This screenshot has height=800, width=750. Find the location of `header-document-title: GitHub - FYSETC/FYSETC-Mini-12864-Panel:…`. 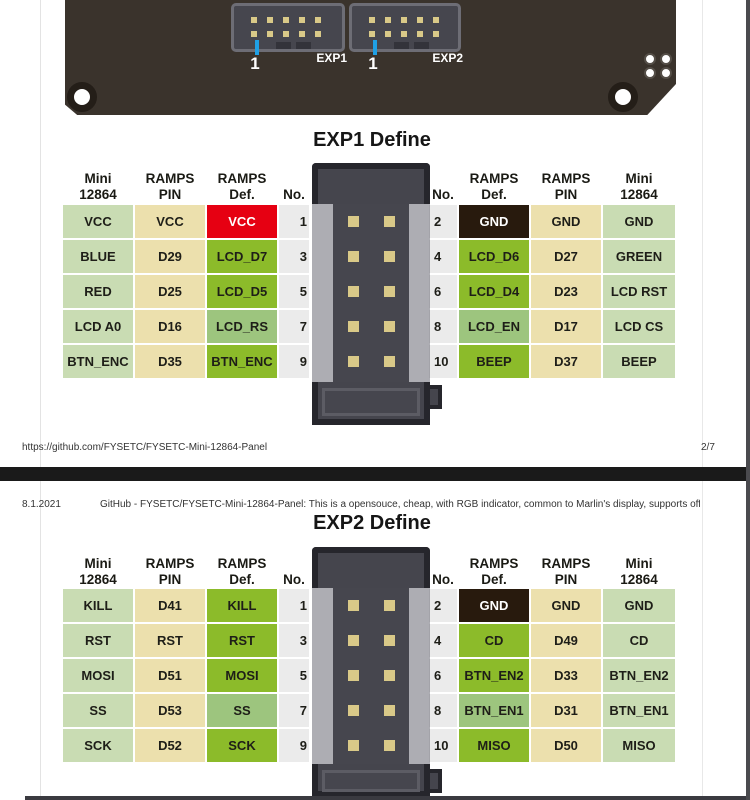

header-document-title: GitHub - FYSETC/FYSETC-Mini-12864-Panel:… is located at coordinates (400, 504).